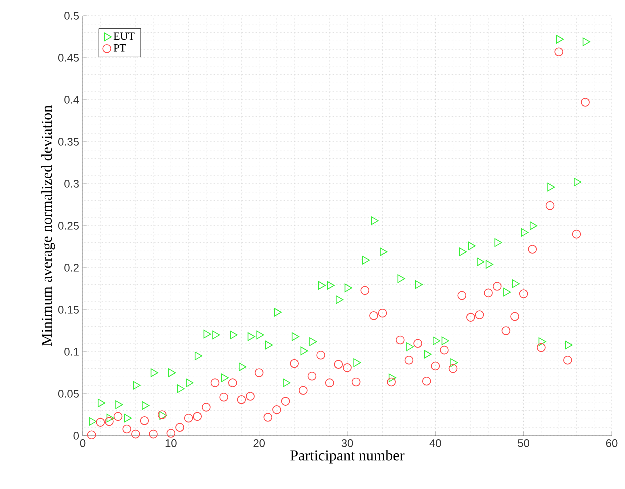 This screenshot has height=489, width=625. I want to click on y-tick-label: 0, so click(77, 436).